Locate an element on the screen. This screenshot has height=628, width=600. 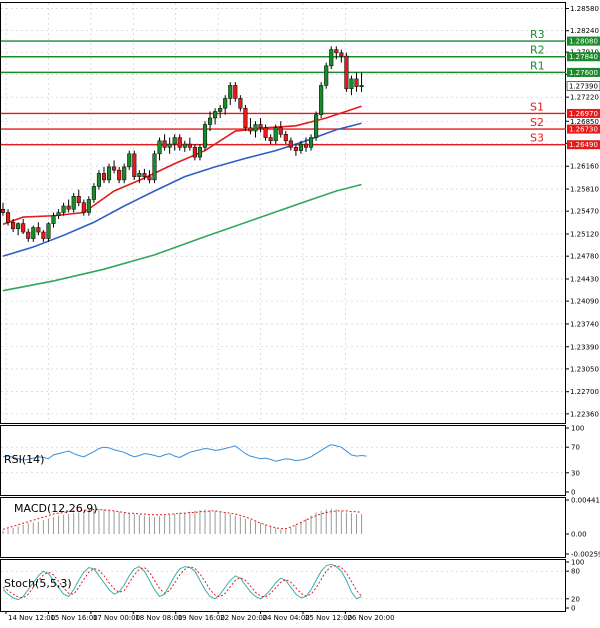
rsi-panel: 100 70 30 0 RSI(14) is located at coordinates (292, 461).